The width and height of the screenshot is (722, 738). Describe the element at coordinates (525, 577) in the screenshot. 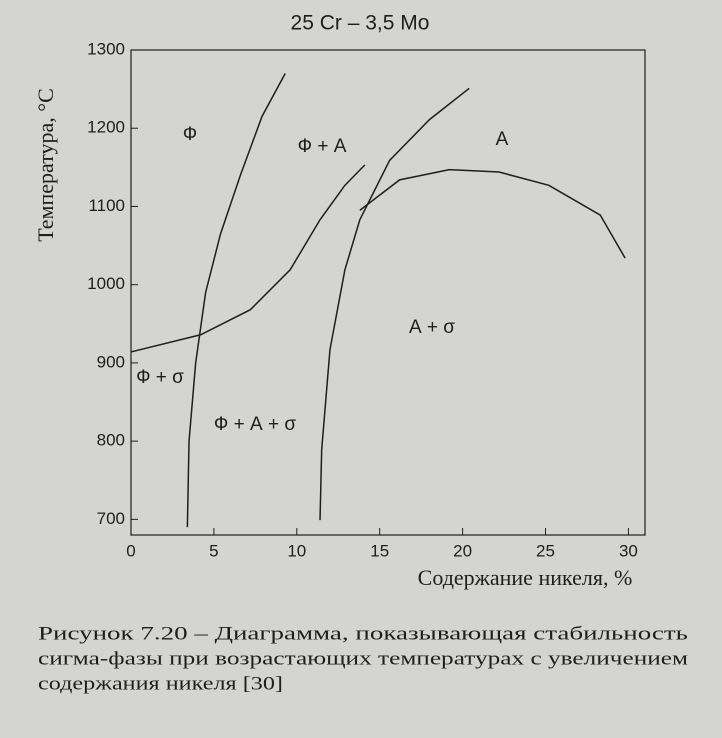

I see `x-axis-label: Содержание никеля, %` at that location.